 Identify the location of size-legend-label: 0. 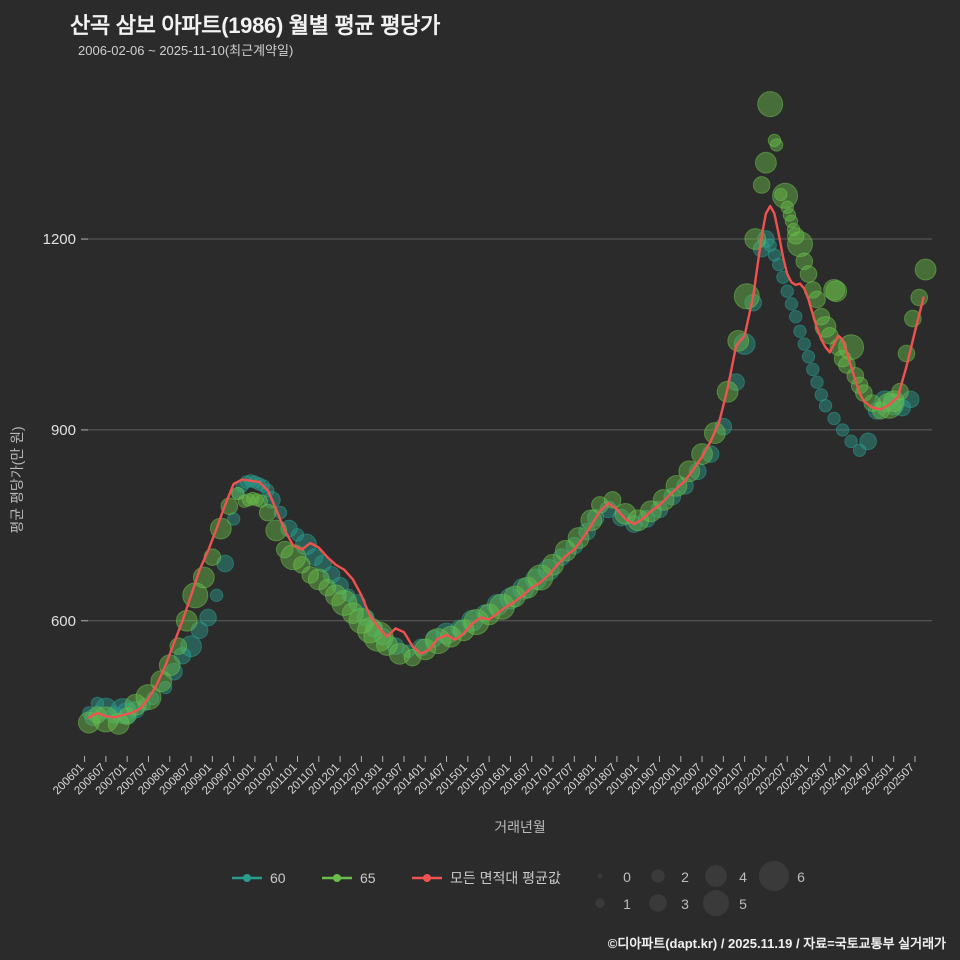
(627, 877).